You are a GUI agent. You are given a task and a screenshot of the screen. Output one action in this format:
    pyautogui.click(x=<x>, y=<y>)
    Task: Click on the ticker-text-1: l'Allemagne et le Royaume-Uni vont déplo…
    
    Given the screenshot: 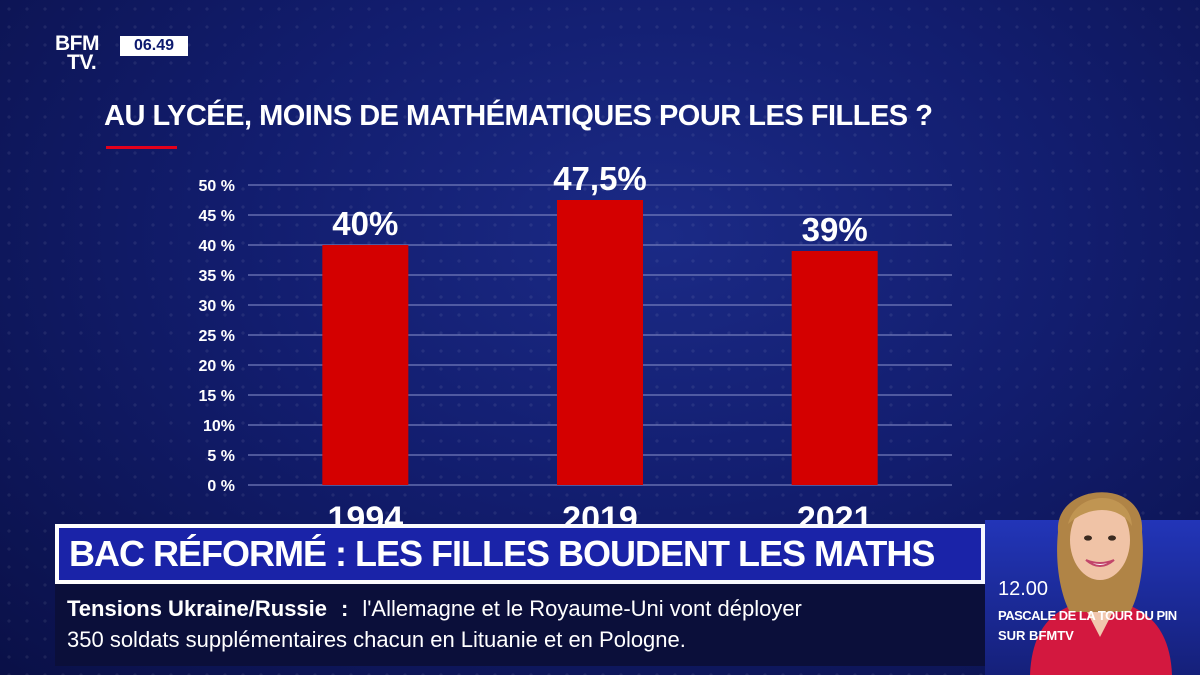 What is the action you would take?
    pyautogui.click(x=582, y=608)
    